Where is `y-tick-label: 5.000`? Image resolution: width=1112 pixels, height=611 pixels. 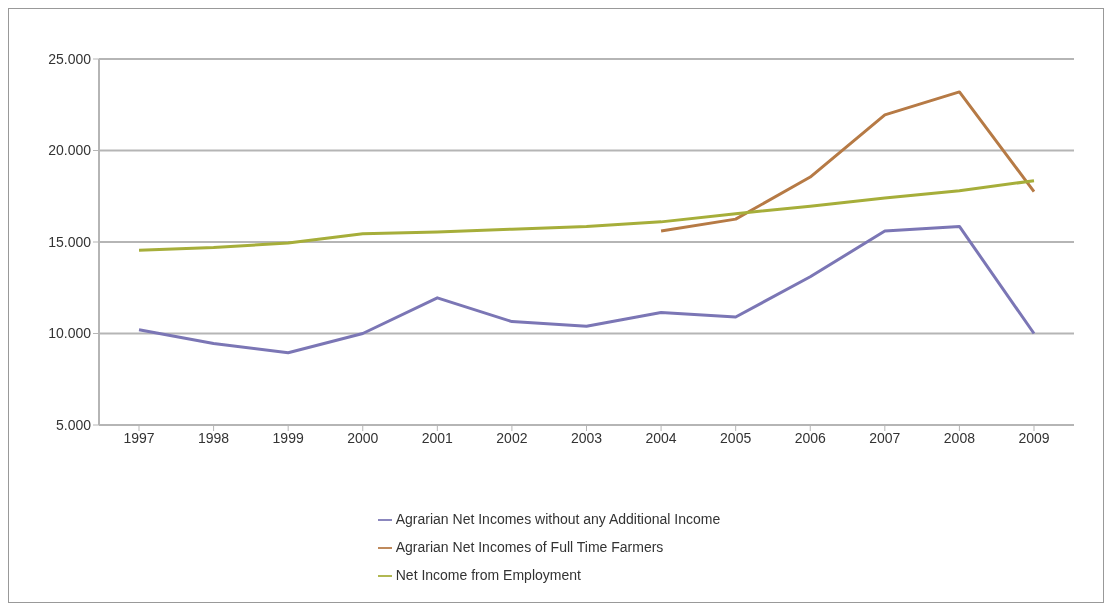
y-tick-label: 5.000 is located at coordinates (73, 424).